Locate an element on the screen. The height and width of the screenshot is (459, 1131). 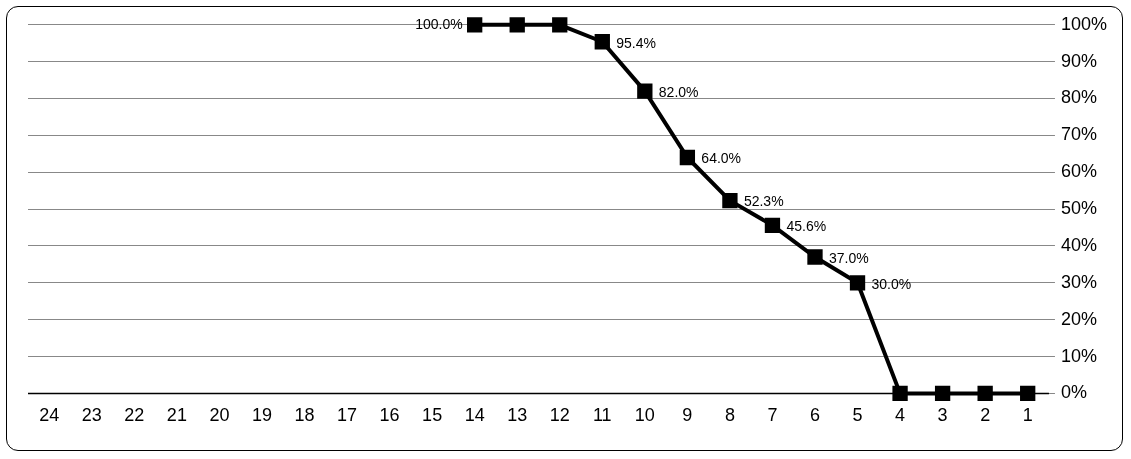
x-tick-label: 4 is located at coordinates (900, 415).